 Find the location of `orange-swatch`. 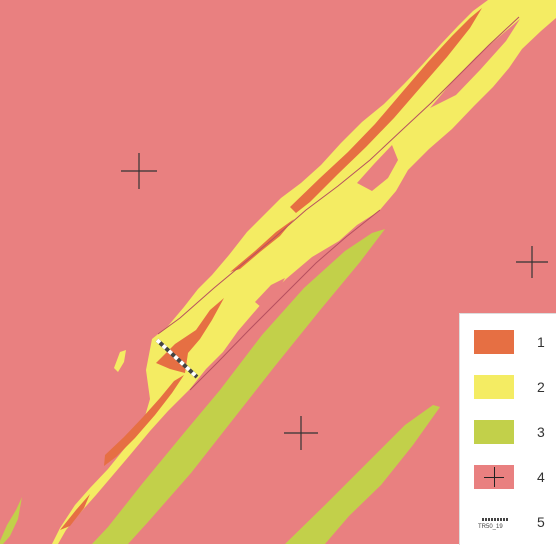

orange-swatch is located at coordinates (494, 342).